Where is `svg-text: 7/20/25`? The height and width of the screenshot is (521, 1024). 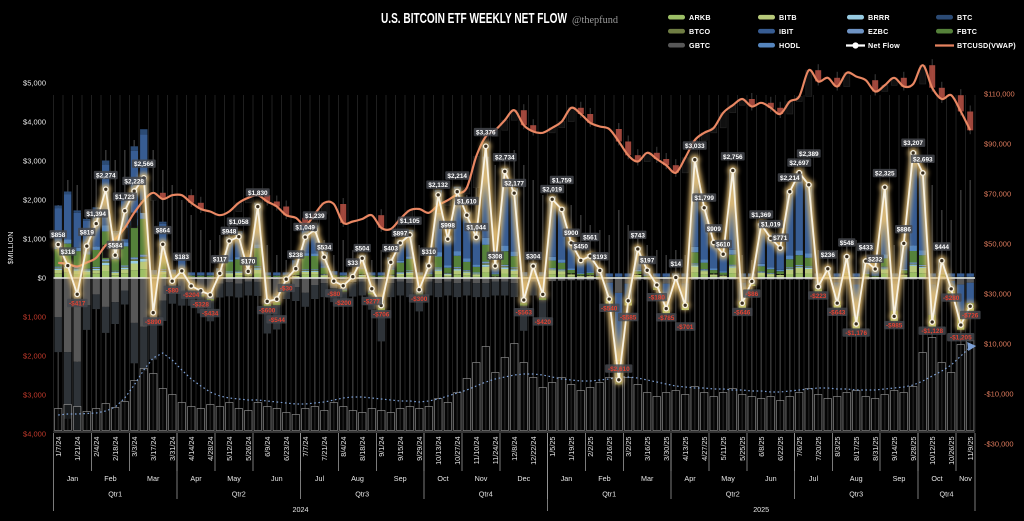
svg-text: 7/20/25 is located at coordinates (818, 449).